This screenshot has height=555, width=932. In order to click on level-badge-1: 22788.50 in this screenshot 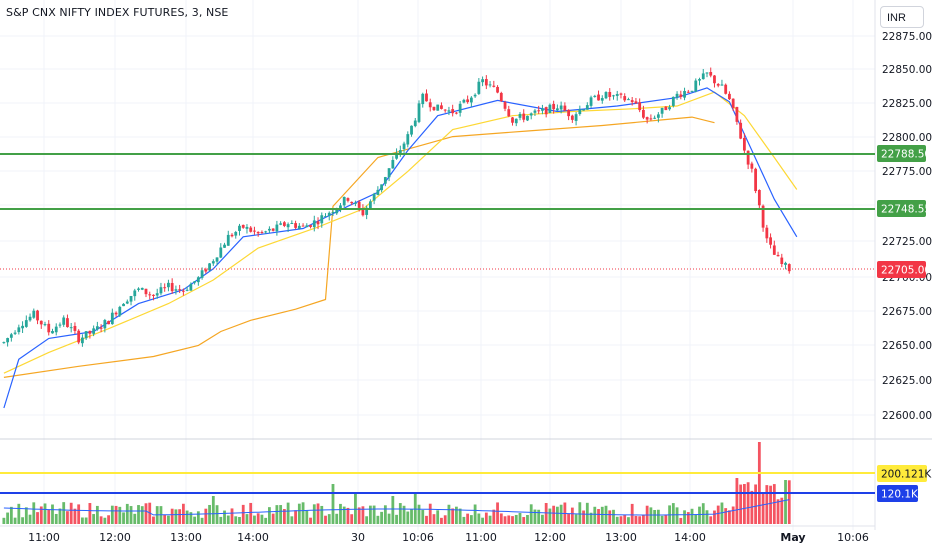, I will do `click(904, 153)`.